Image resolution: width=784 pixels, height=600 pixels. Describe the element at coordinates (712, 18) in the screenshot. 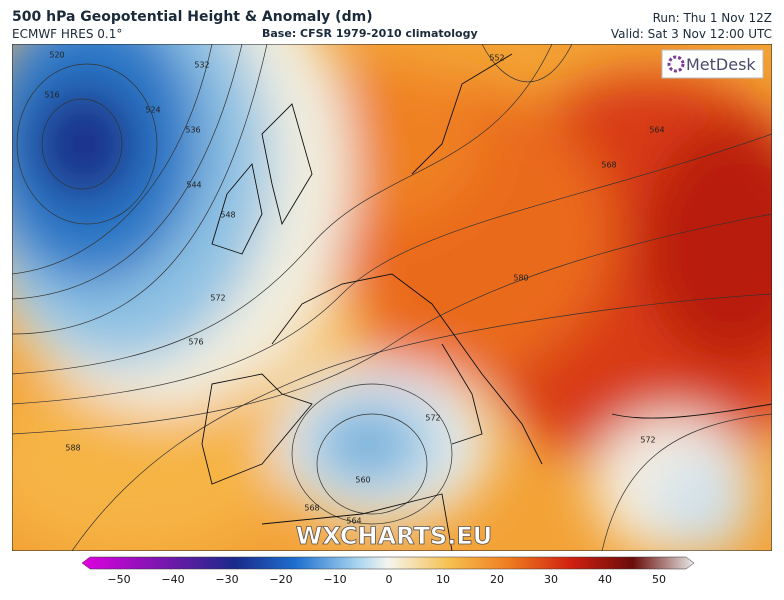

I see `run: Run: Thu 1 Nov 12Z` at that location.